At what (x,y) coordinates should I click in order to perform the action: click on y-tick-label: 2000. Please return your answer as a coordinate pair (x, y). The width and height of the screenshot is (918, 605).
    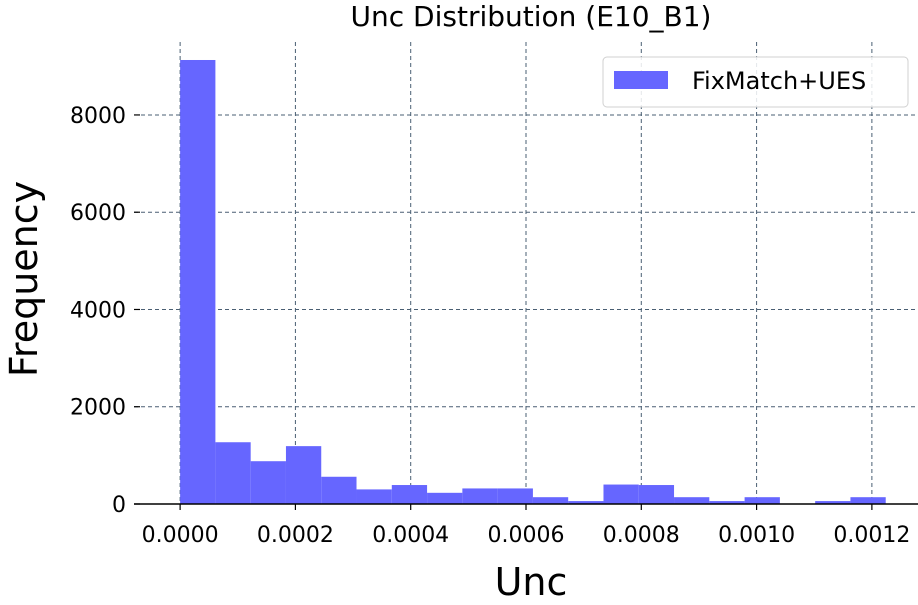
    Looking at the image, I should click on (98, 408).